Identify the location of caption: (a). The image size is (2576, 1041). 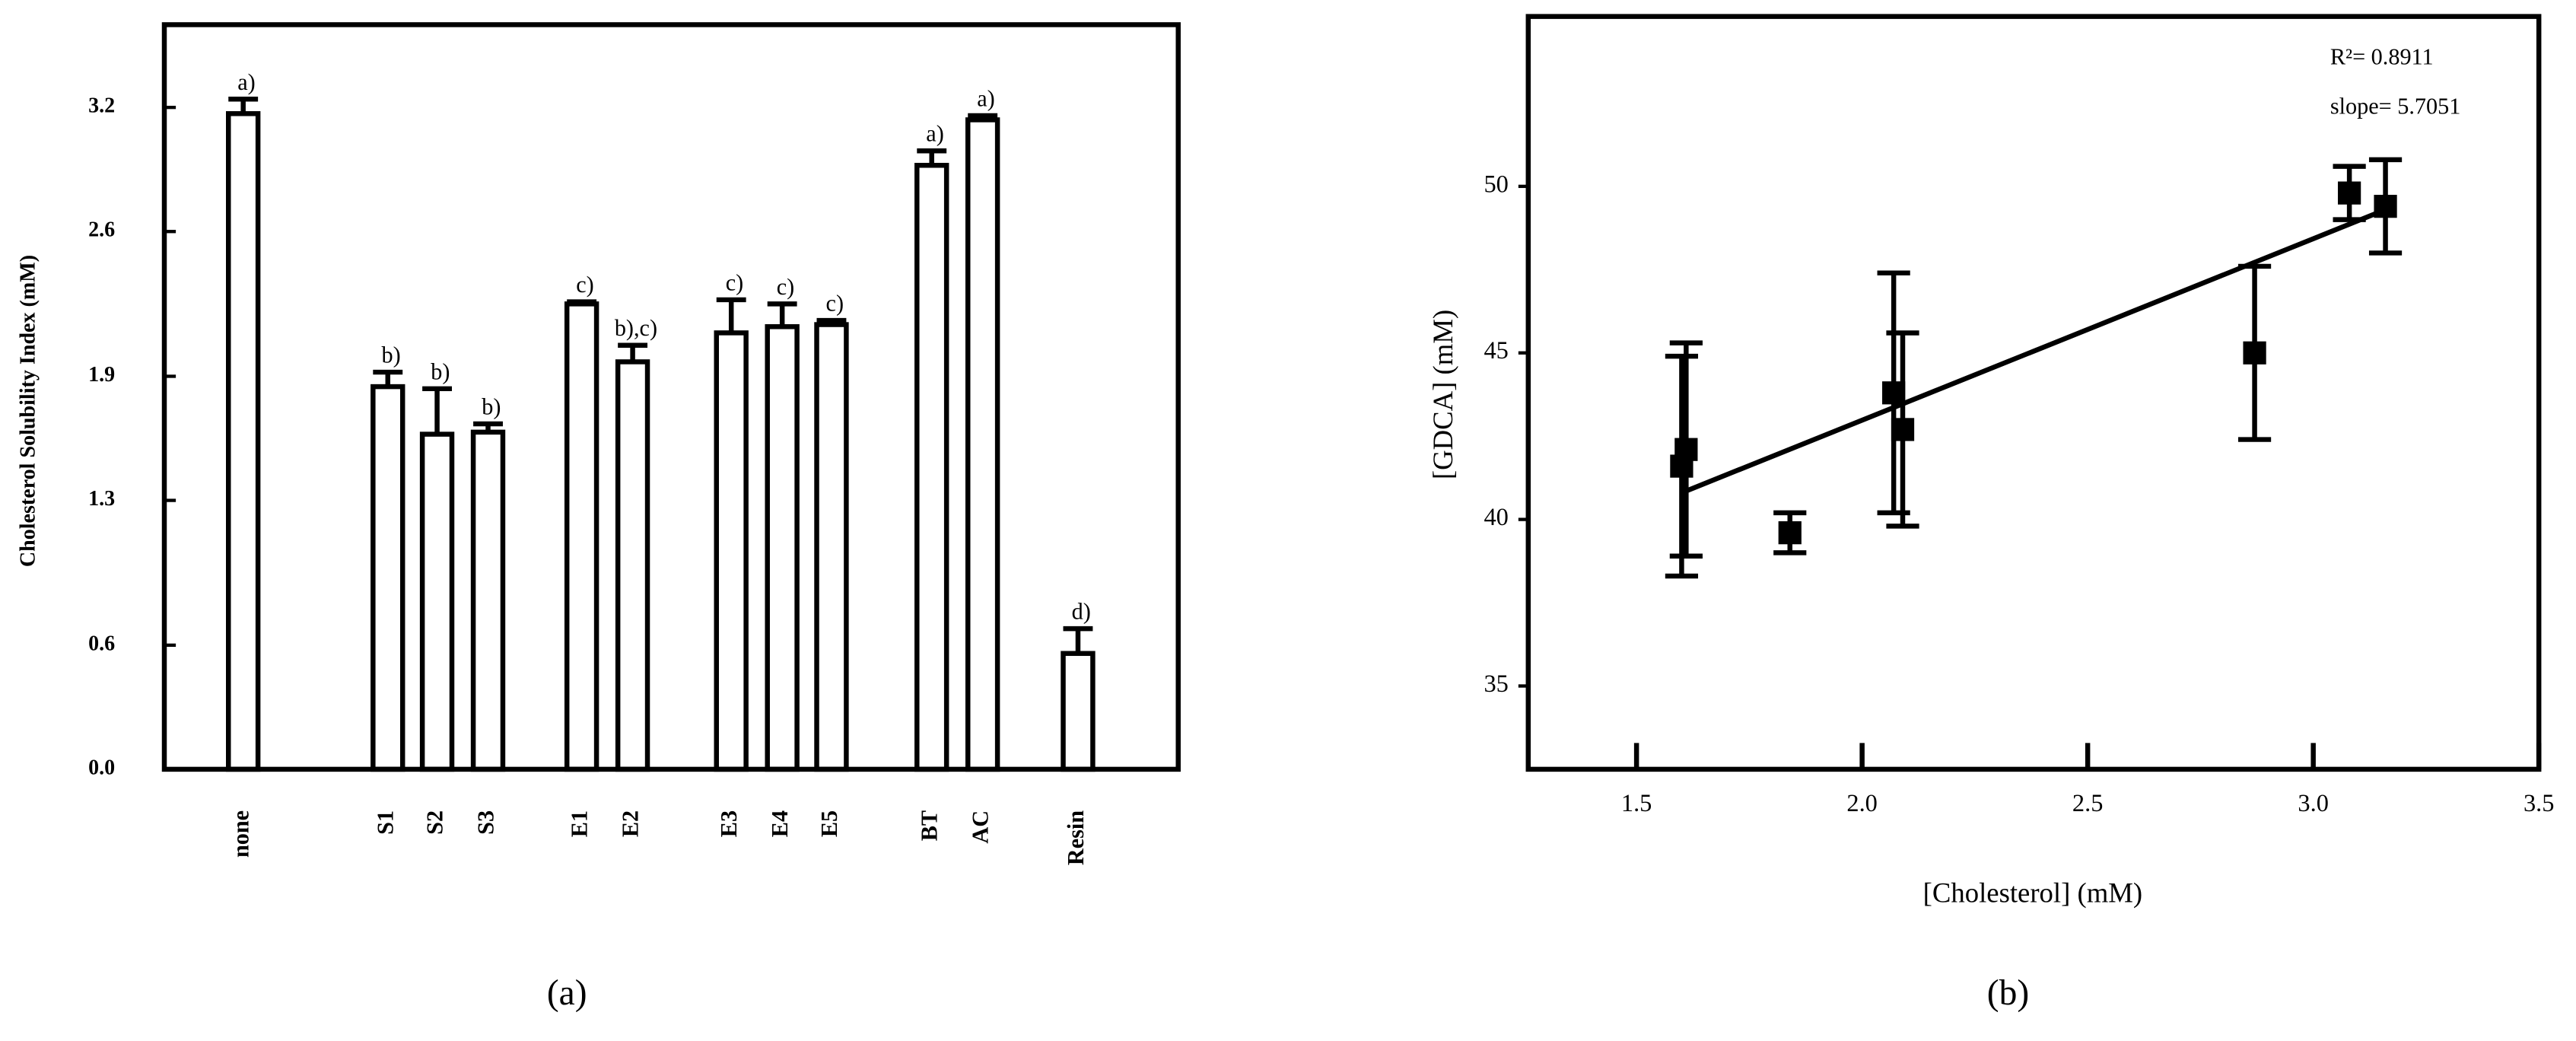
(567, 993).